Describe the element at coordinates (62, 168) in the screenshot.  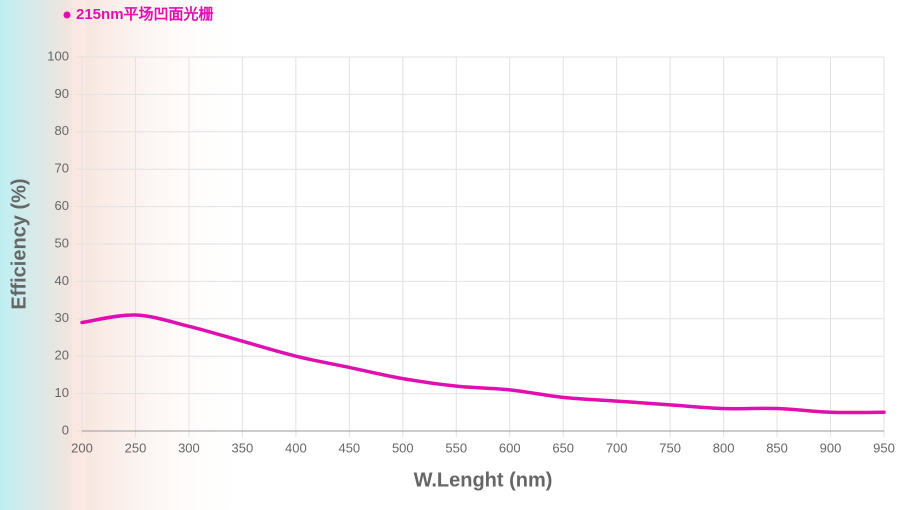
I see `y-tick-label: 70` at that location.